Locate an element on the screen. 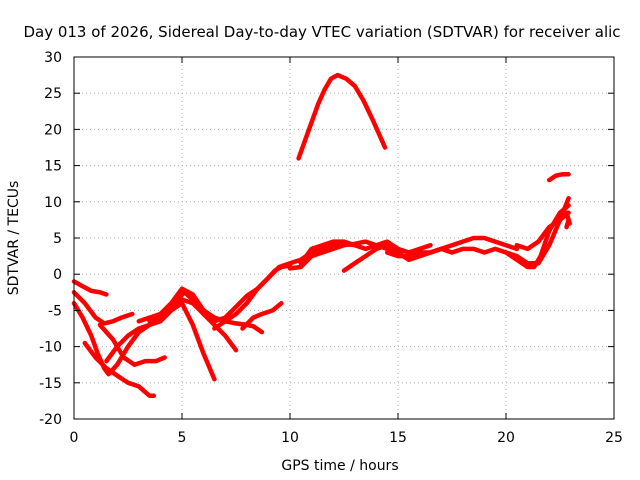  y-tick-label: 5 is located at coordinates (57, 239).